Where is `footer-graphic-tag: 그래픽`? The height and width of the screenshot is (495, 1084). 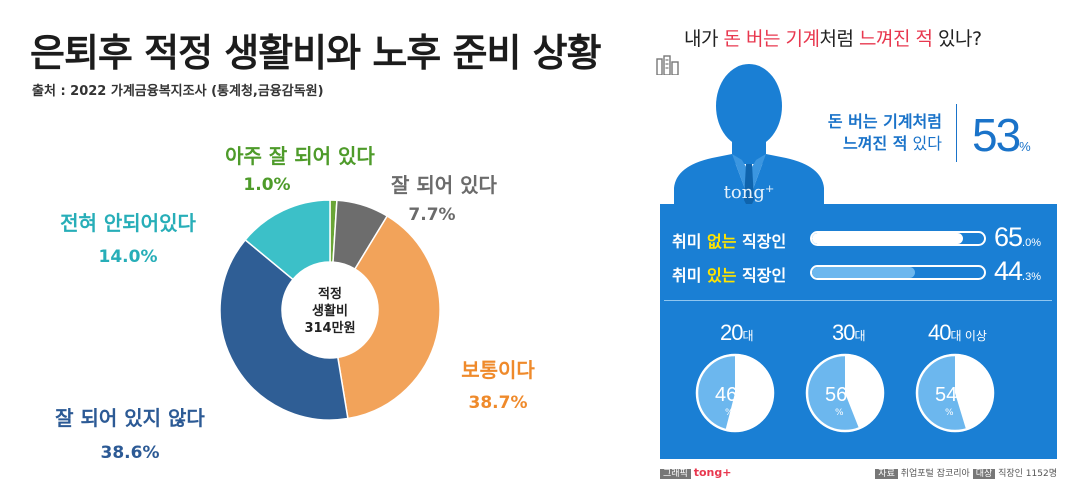
footer-graphic-tag: 그래픽 is located at coordinates (675, 474).